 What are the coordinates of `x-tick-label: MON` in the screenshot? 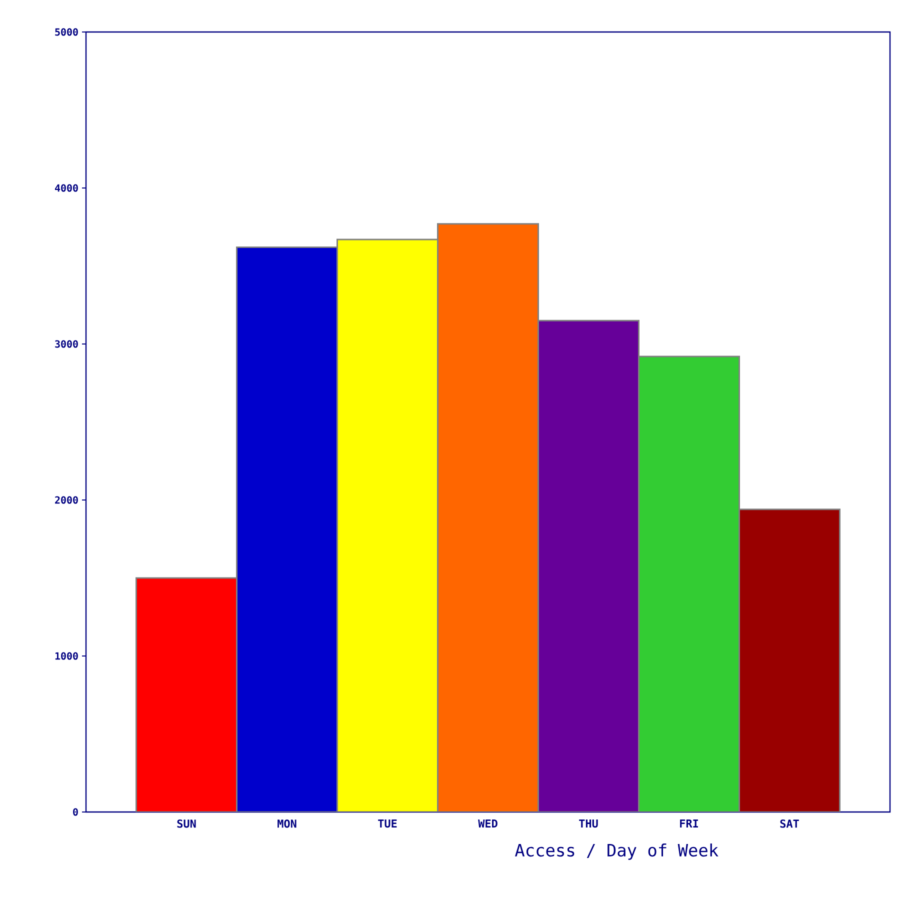 It's located at (287, 824).